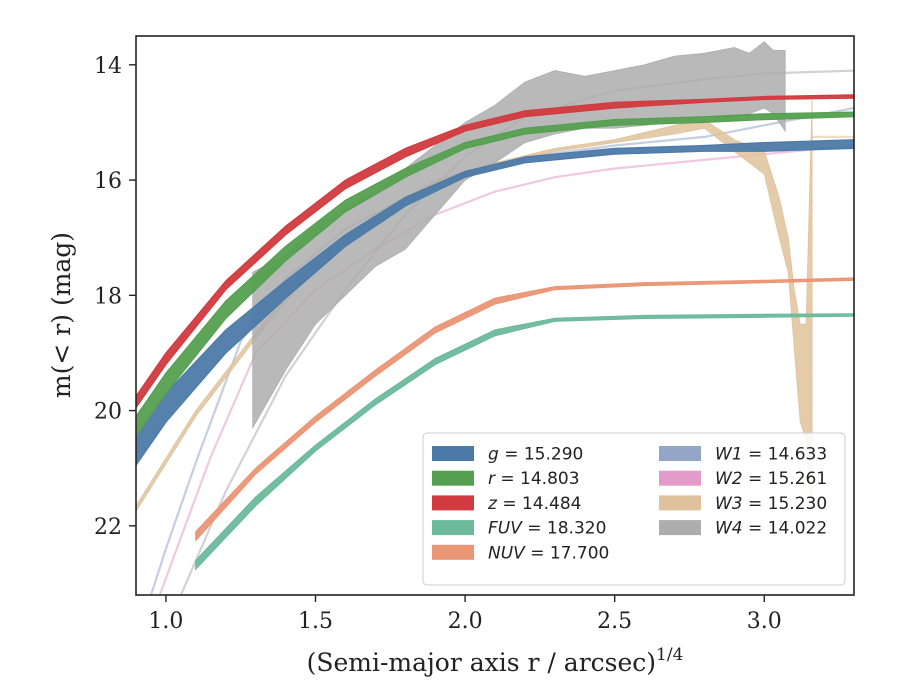 This screenshot has height=700, width=900. I want to click on x-tick-label: 1.5, so click(315, 621).